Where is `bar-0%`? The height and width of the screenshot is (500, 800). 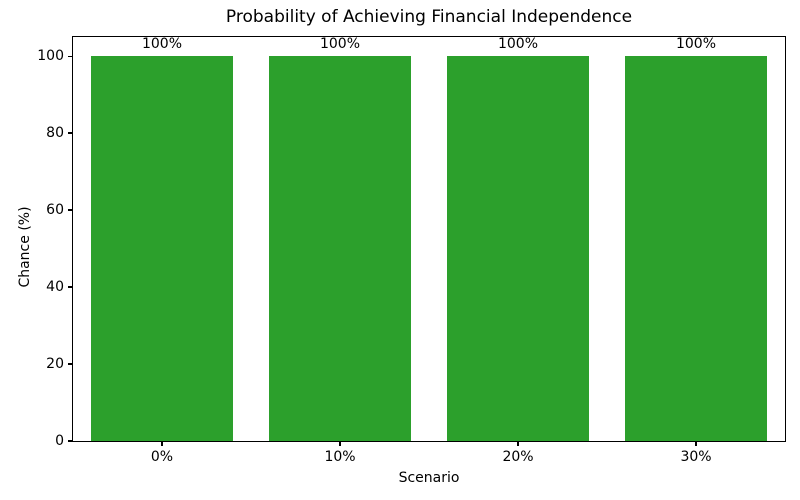
bar-0% is located at coordinates (162, 248).